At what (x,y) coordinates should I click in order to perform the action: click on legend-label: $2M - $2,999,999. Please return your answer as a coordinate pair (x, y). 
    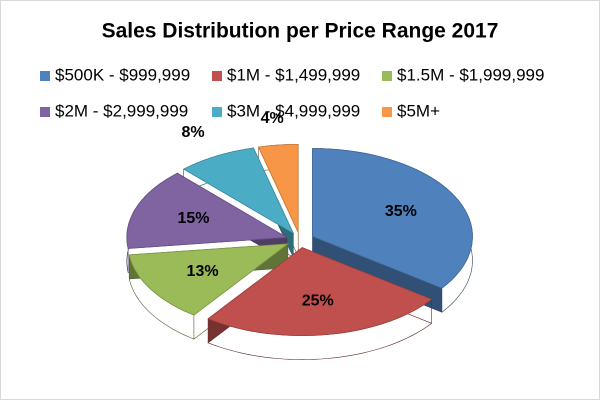
    Looking at the image, I should click on (121, 110).